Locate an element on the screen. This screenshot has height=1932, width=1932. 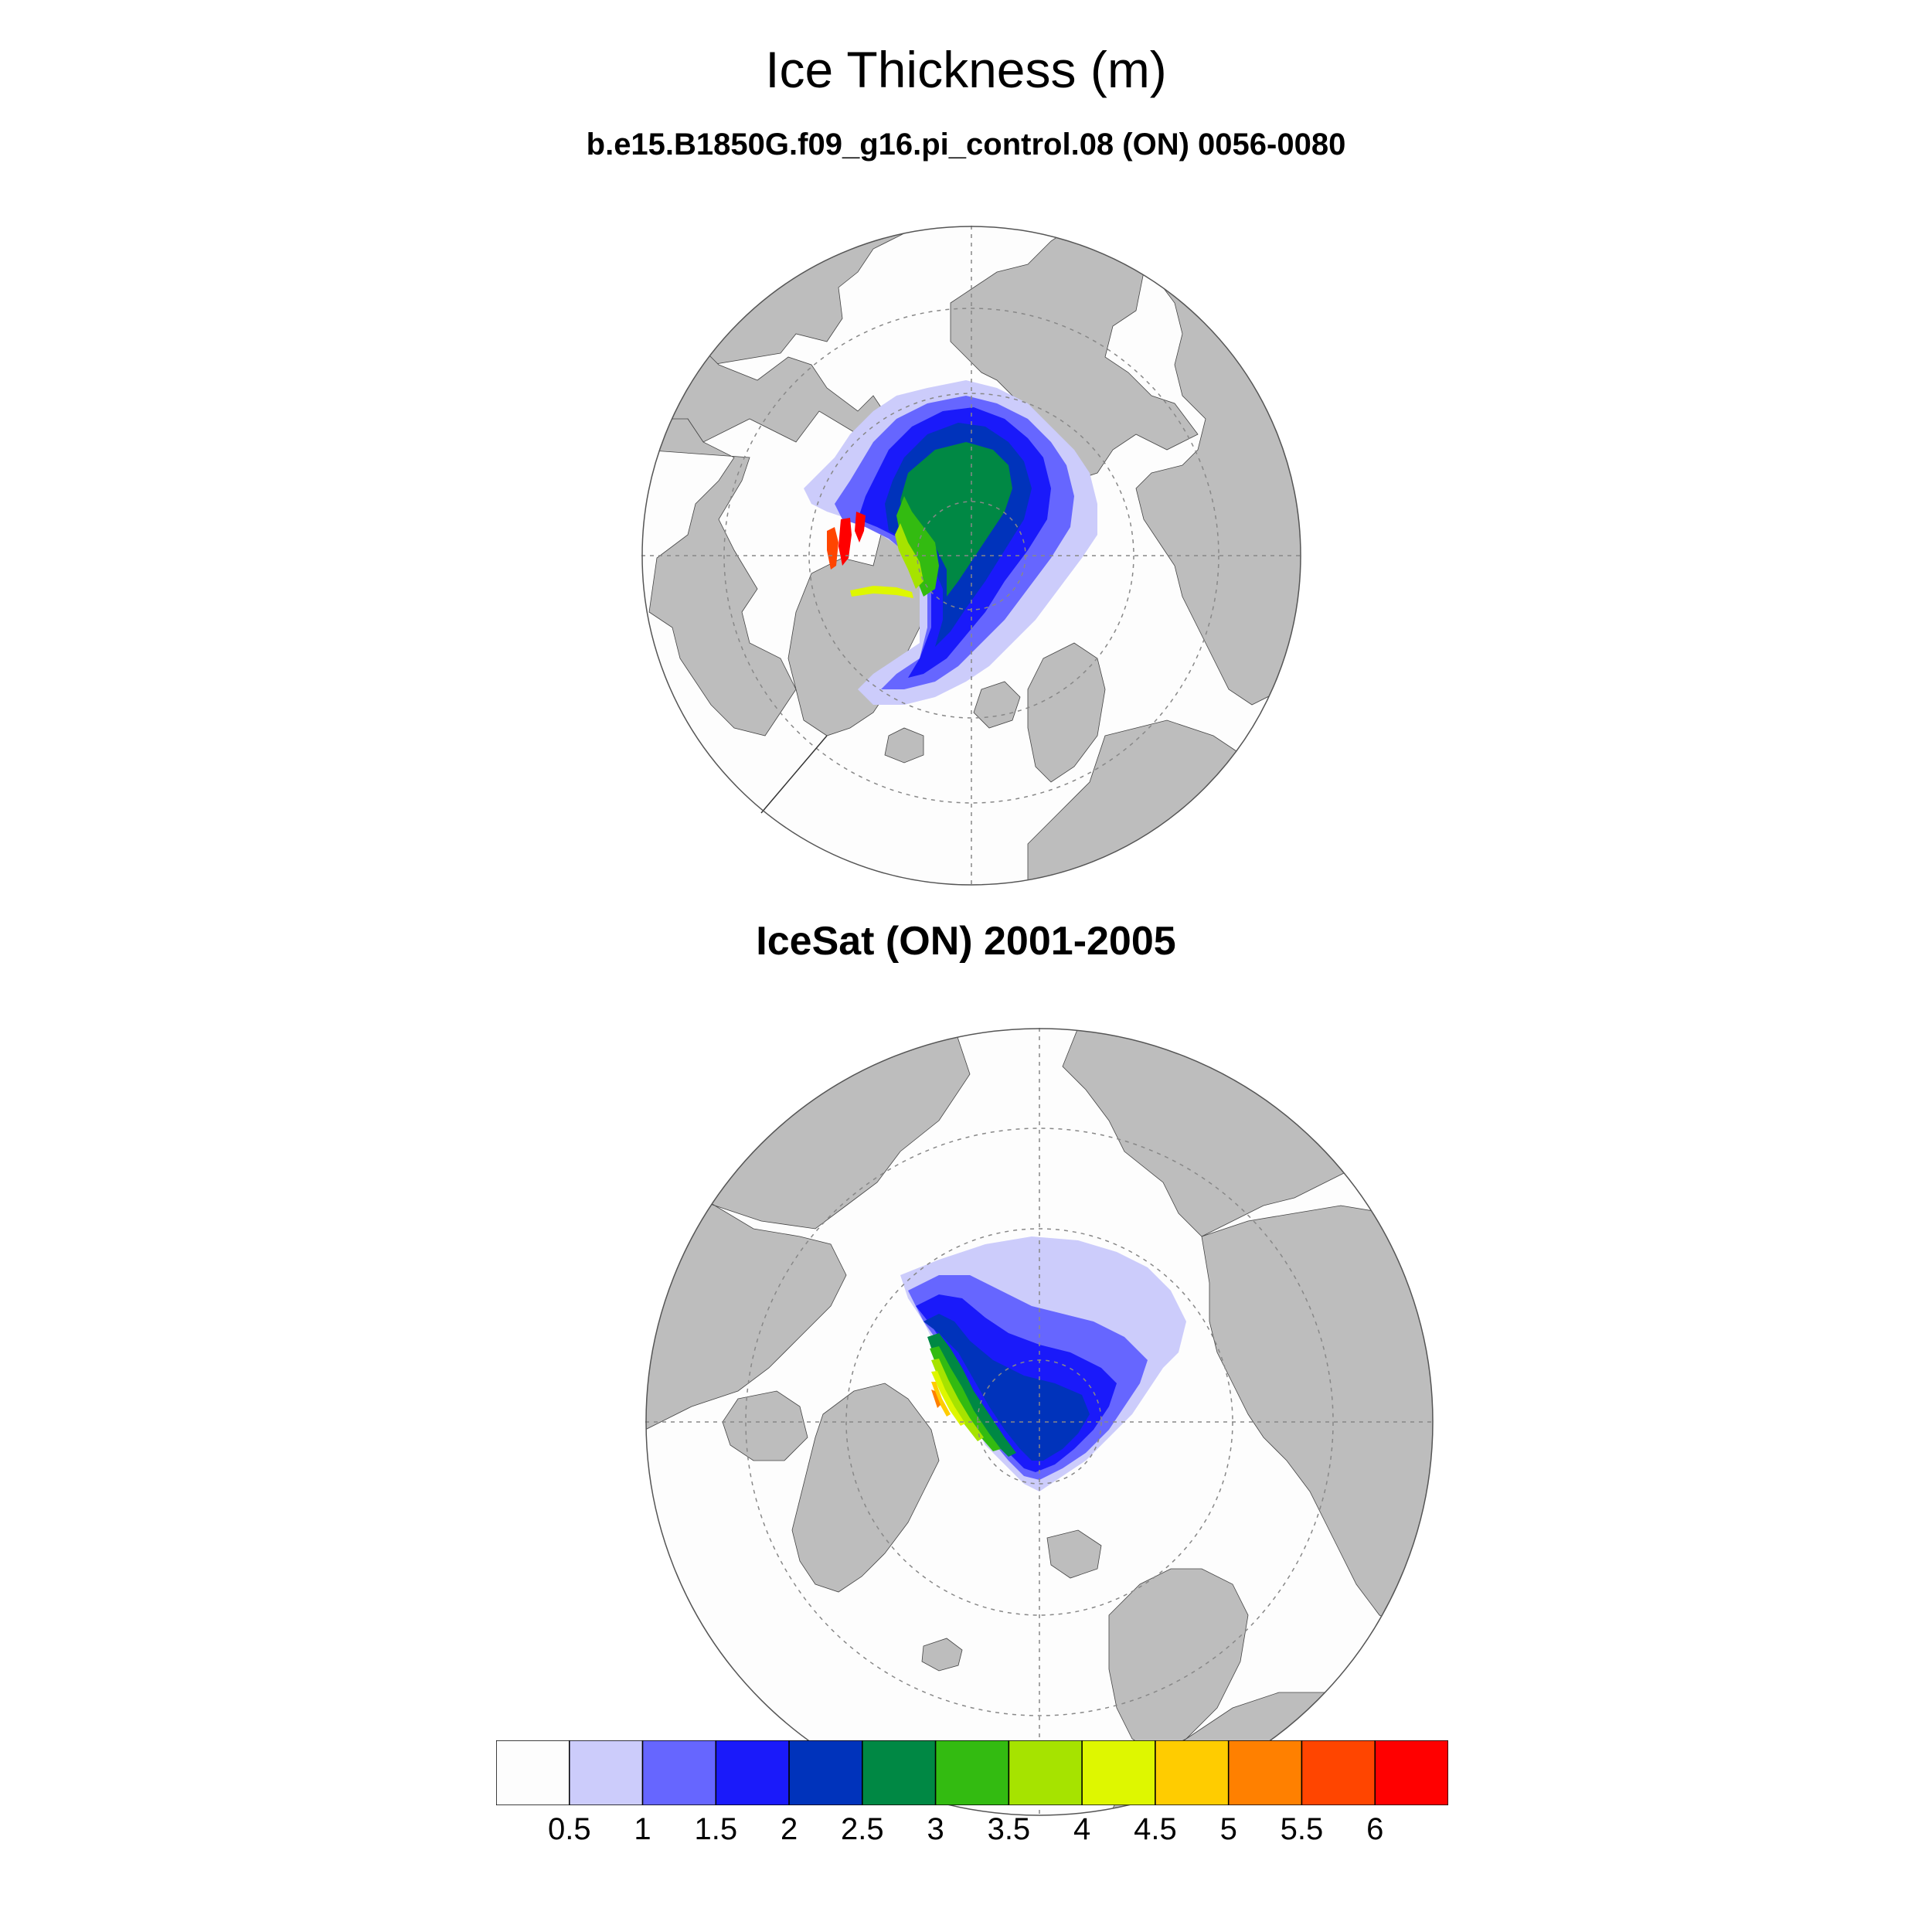
colorbar-tick-label: 5.5 is located at coordinates (1302, 1829).